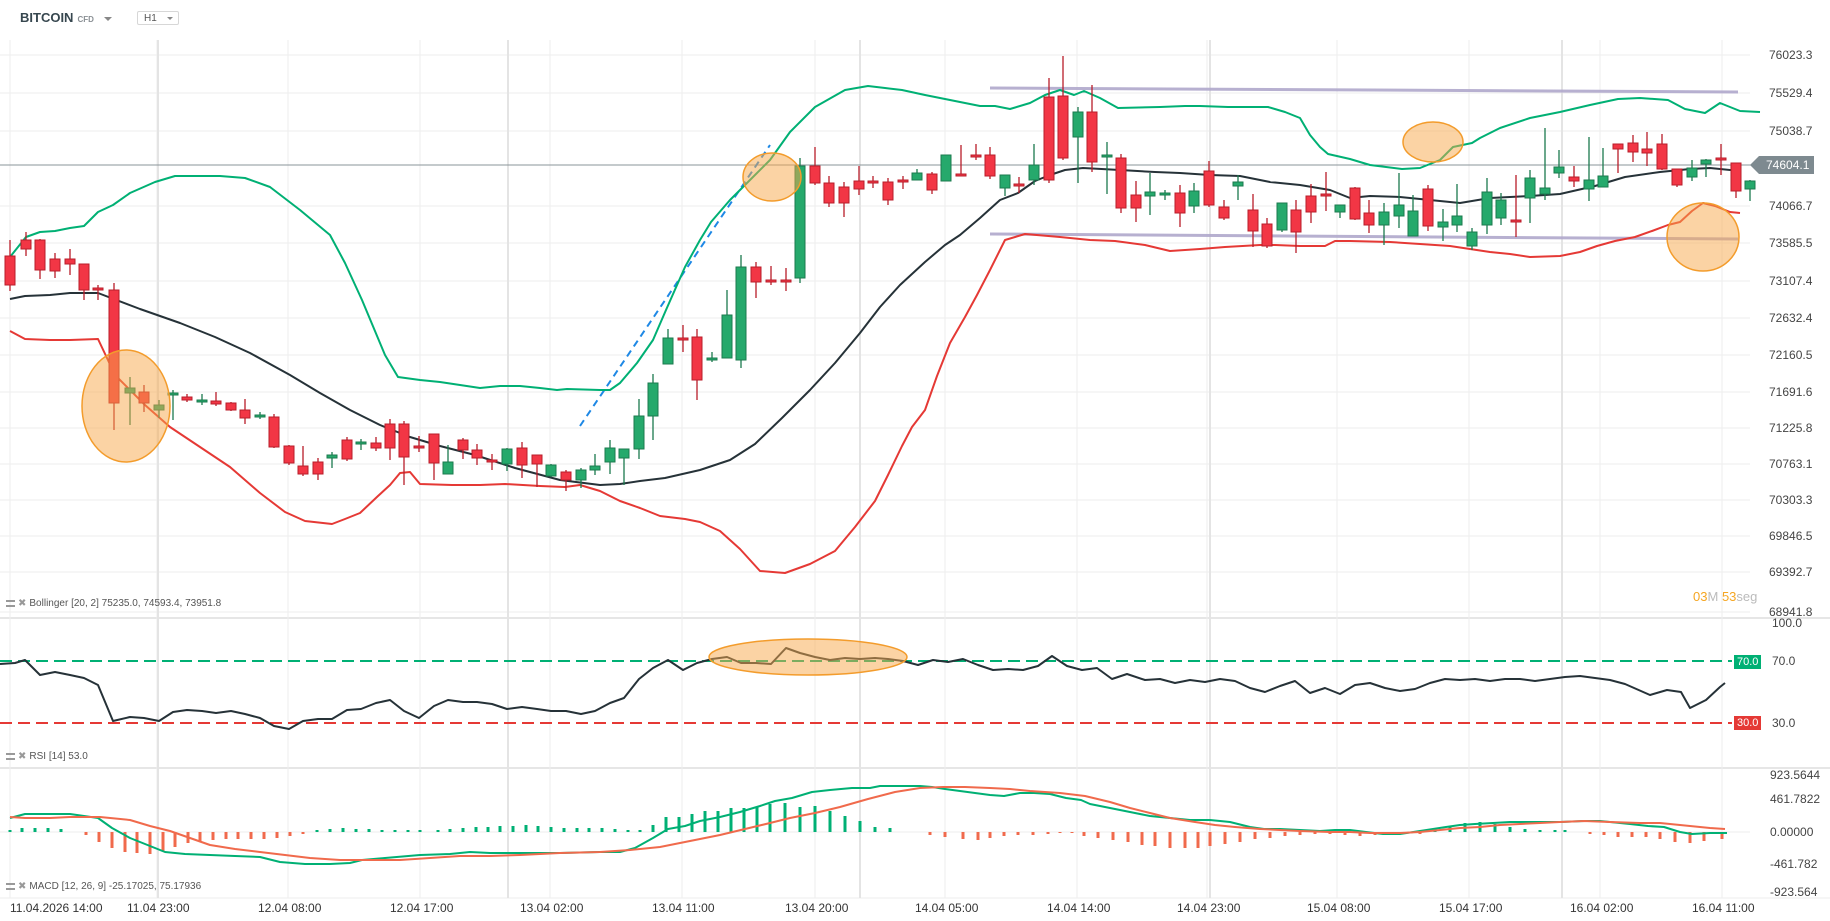  I want to click on countdown-min-unit: M, so click(1713, 596).